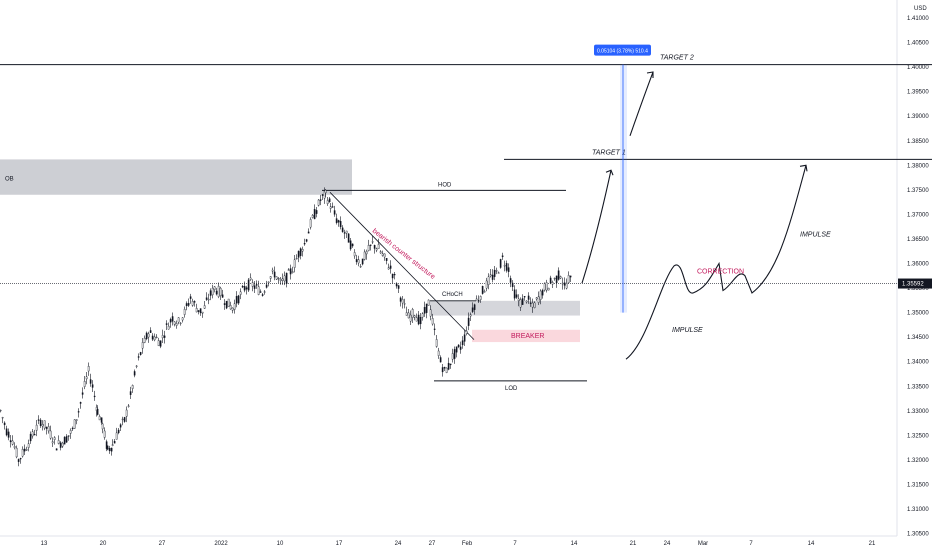  I want to click on impulse-upper-label: IMPULSE, so click(815, 234).